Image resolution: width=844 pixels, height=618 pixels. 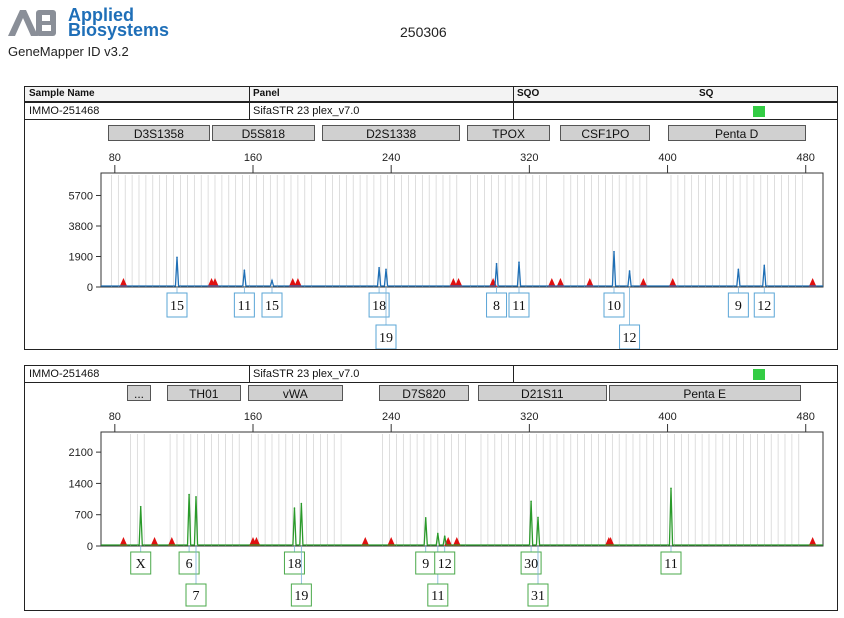 What do you see at coordinates (528, 93) in the screenshot?
I see `col-sqo: SQO` at bounding box center [528, 93].